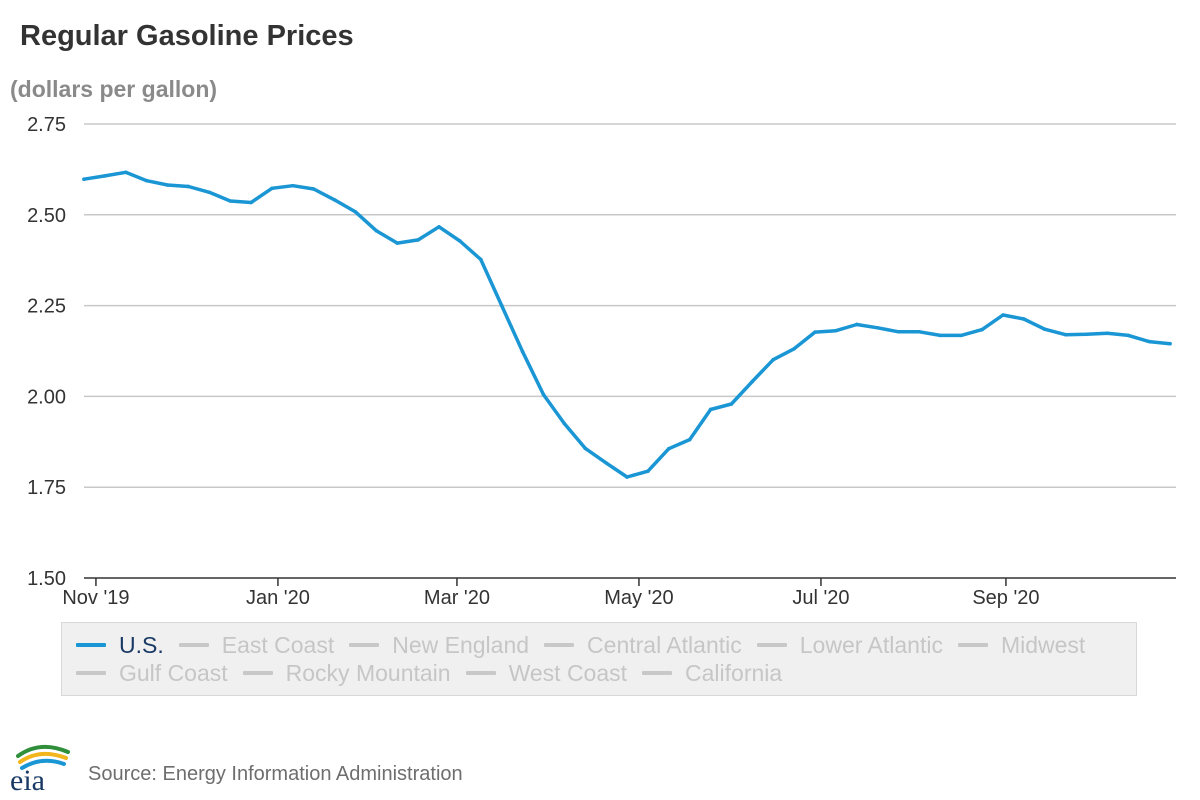  I want to click on legend-label: California, so click(734, 672).